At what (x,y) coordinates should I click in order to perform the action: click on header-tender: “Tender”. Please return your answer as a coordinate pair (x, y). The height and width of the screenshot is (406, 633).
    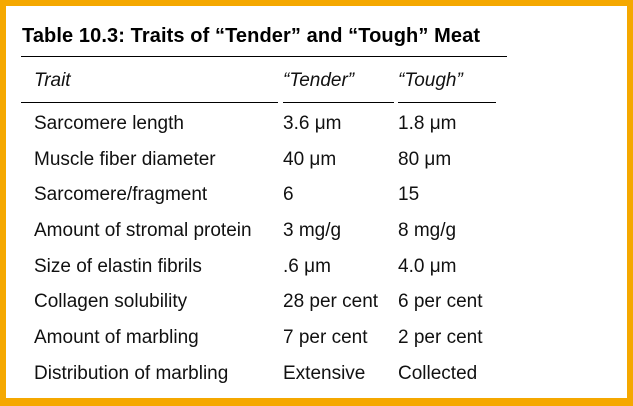
    Looking at the image, I should click on (319, 80).